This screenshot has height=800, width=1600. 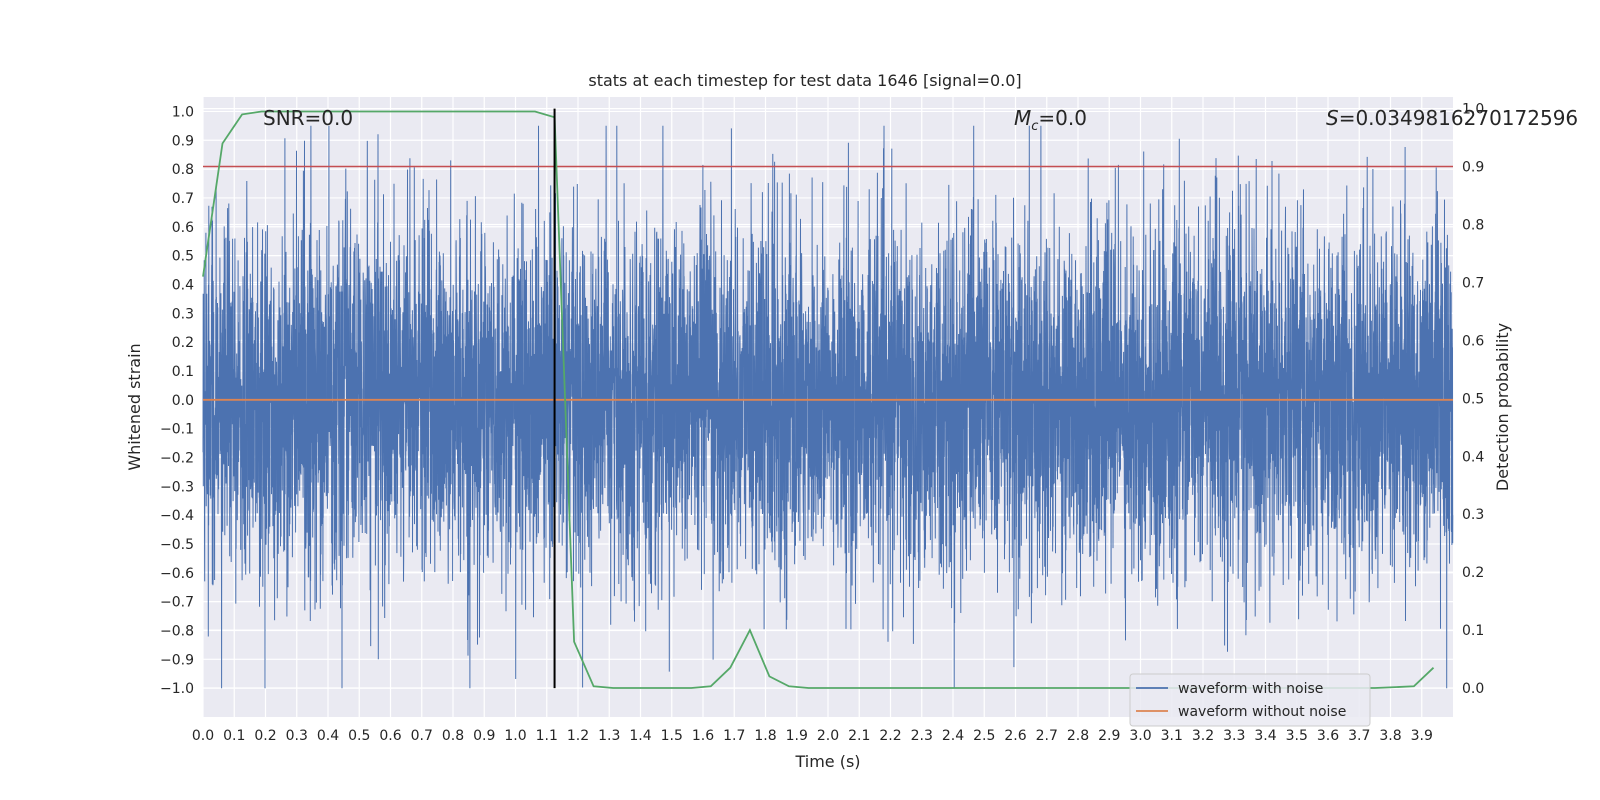 What do you see at coordinates (234, 736) in the screenshot?
I see `x-tick-label: 0.1` at bounding box center [234, 736].